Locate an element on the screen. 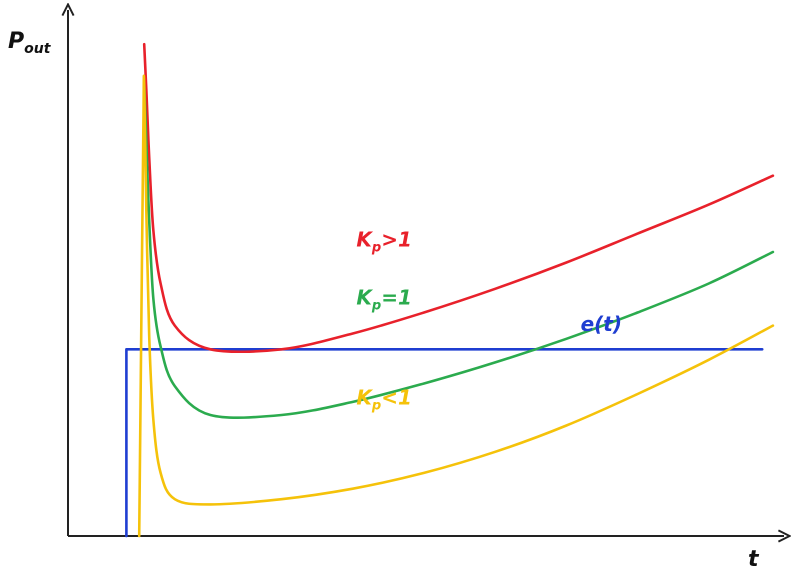  label-kp-greater-1: Kp>1 is located at coordinates (384, 242).